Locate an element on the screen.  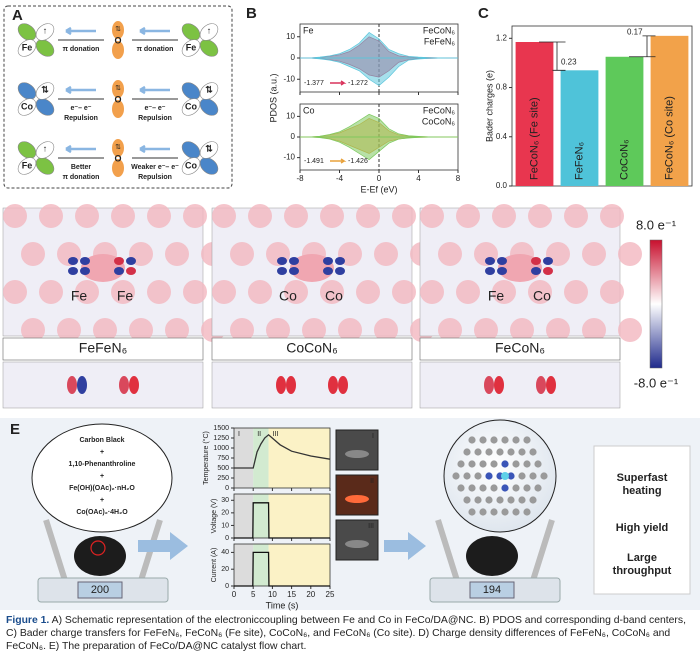
feature-text: Large is located at coordinates (642, 558).